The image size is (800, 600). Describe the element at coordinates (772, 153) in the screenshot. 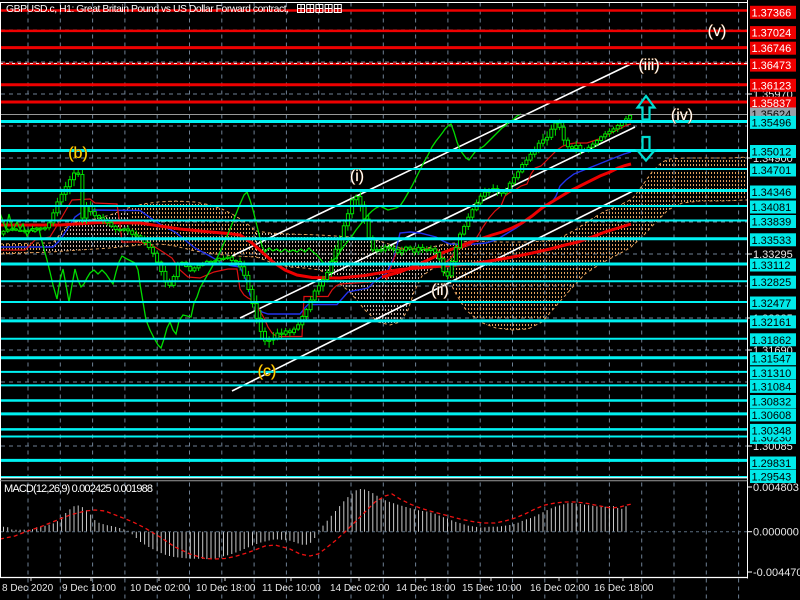

I see `svg-text: 1.35012` at that location.